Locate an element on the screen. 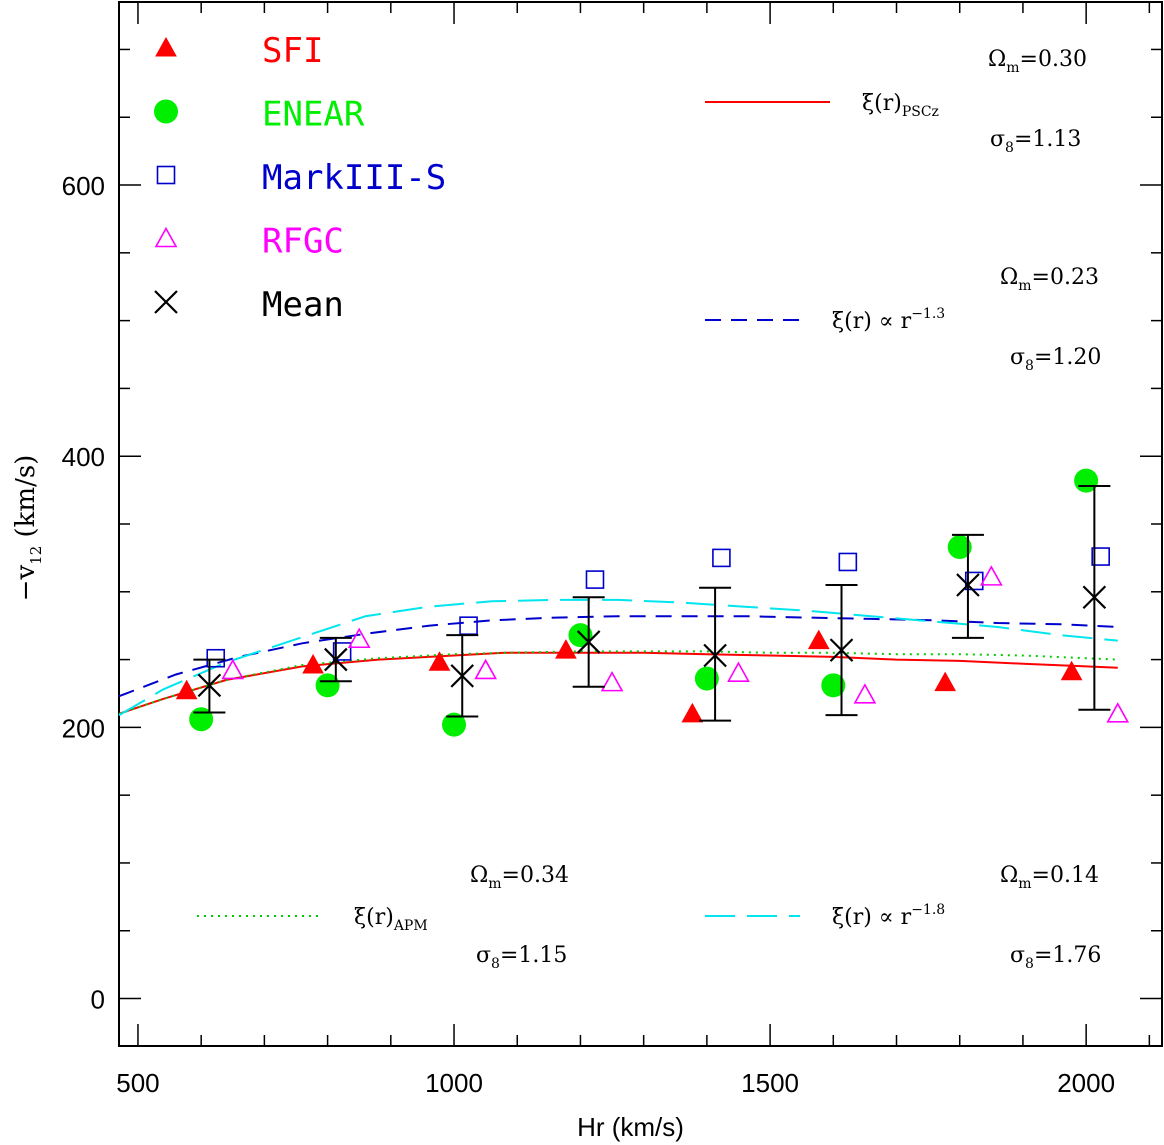  curve-dashed-line is located at coordinates (618, 656).